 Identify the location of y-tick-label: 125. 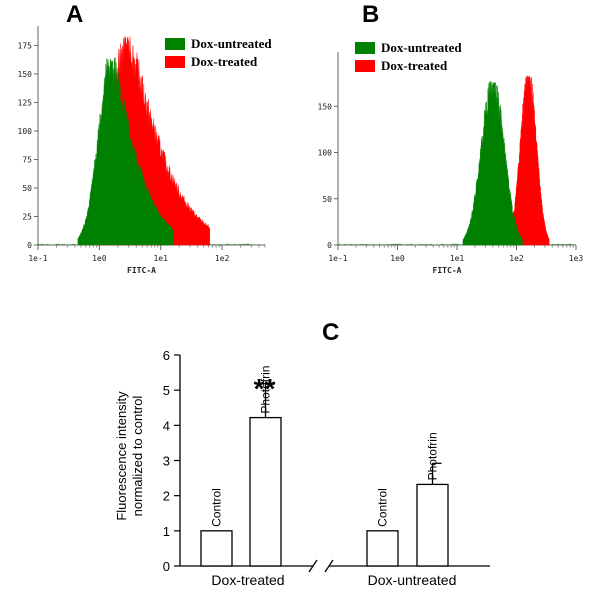
(25, 102).